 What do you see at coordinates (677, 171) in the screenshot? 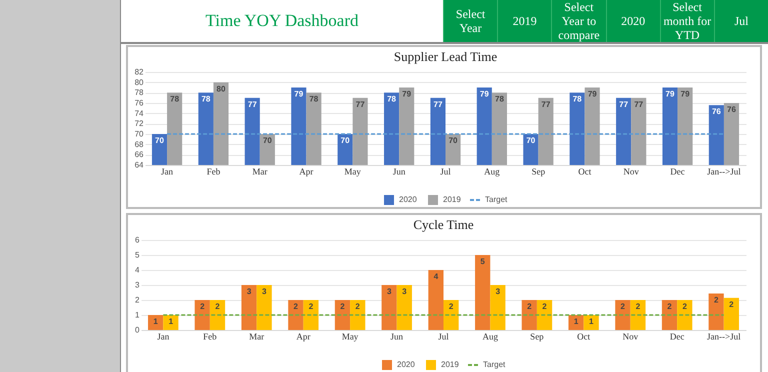
I see `x-tick-label: Dec` at bounding box center [677, 171].